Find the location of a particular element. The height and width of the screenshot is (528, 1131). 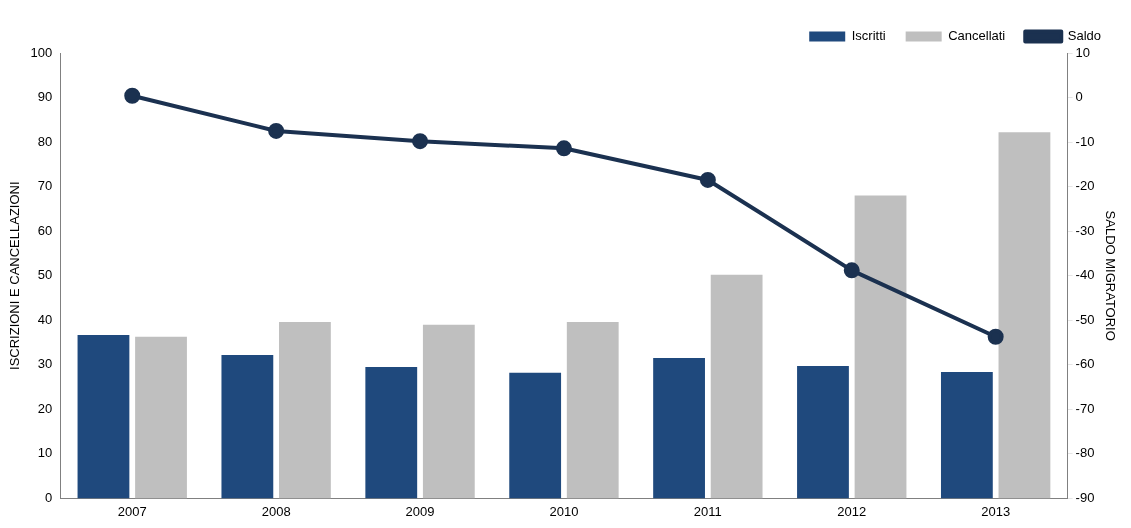

x-tick-label: 2010 is located at coordinates (564, 511).